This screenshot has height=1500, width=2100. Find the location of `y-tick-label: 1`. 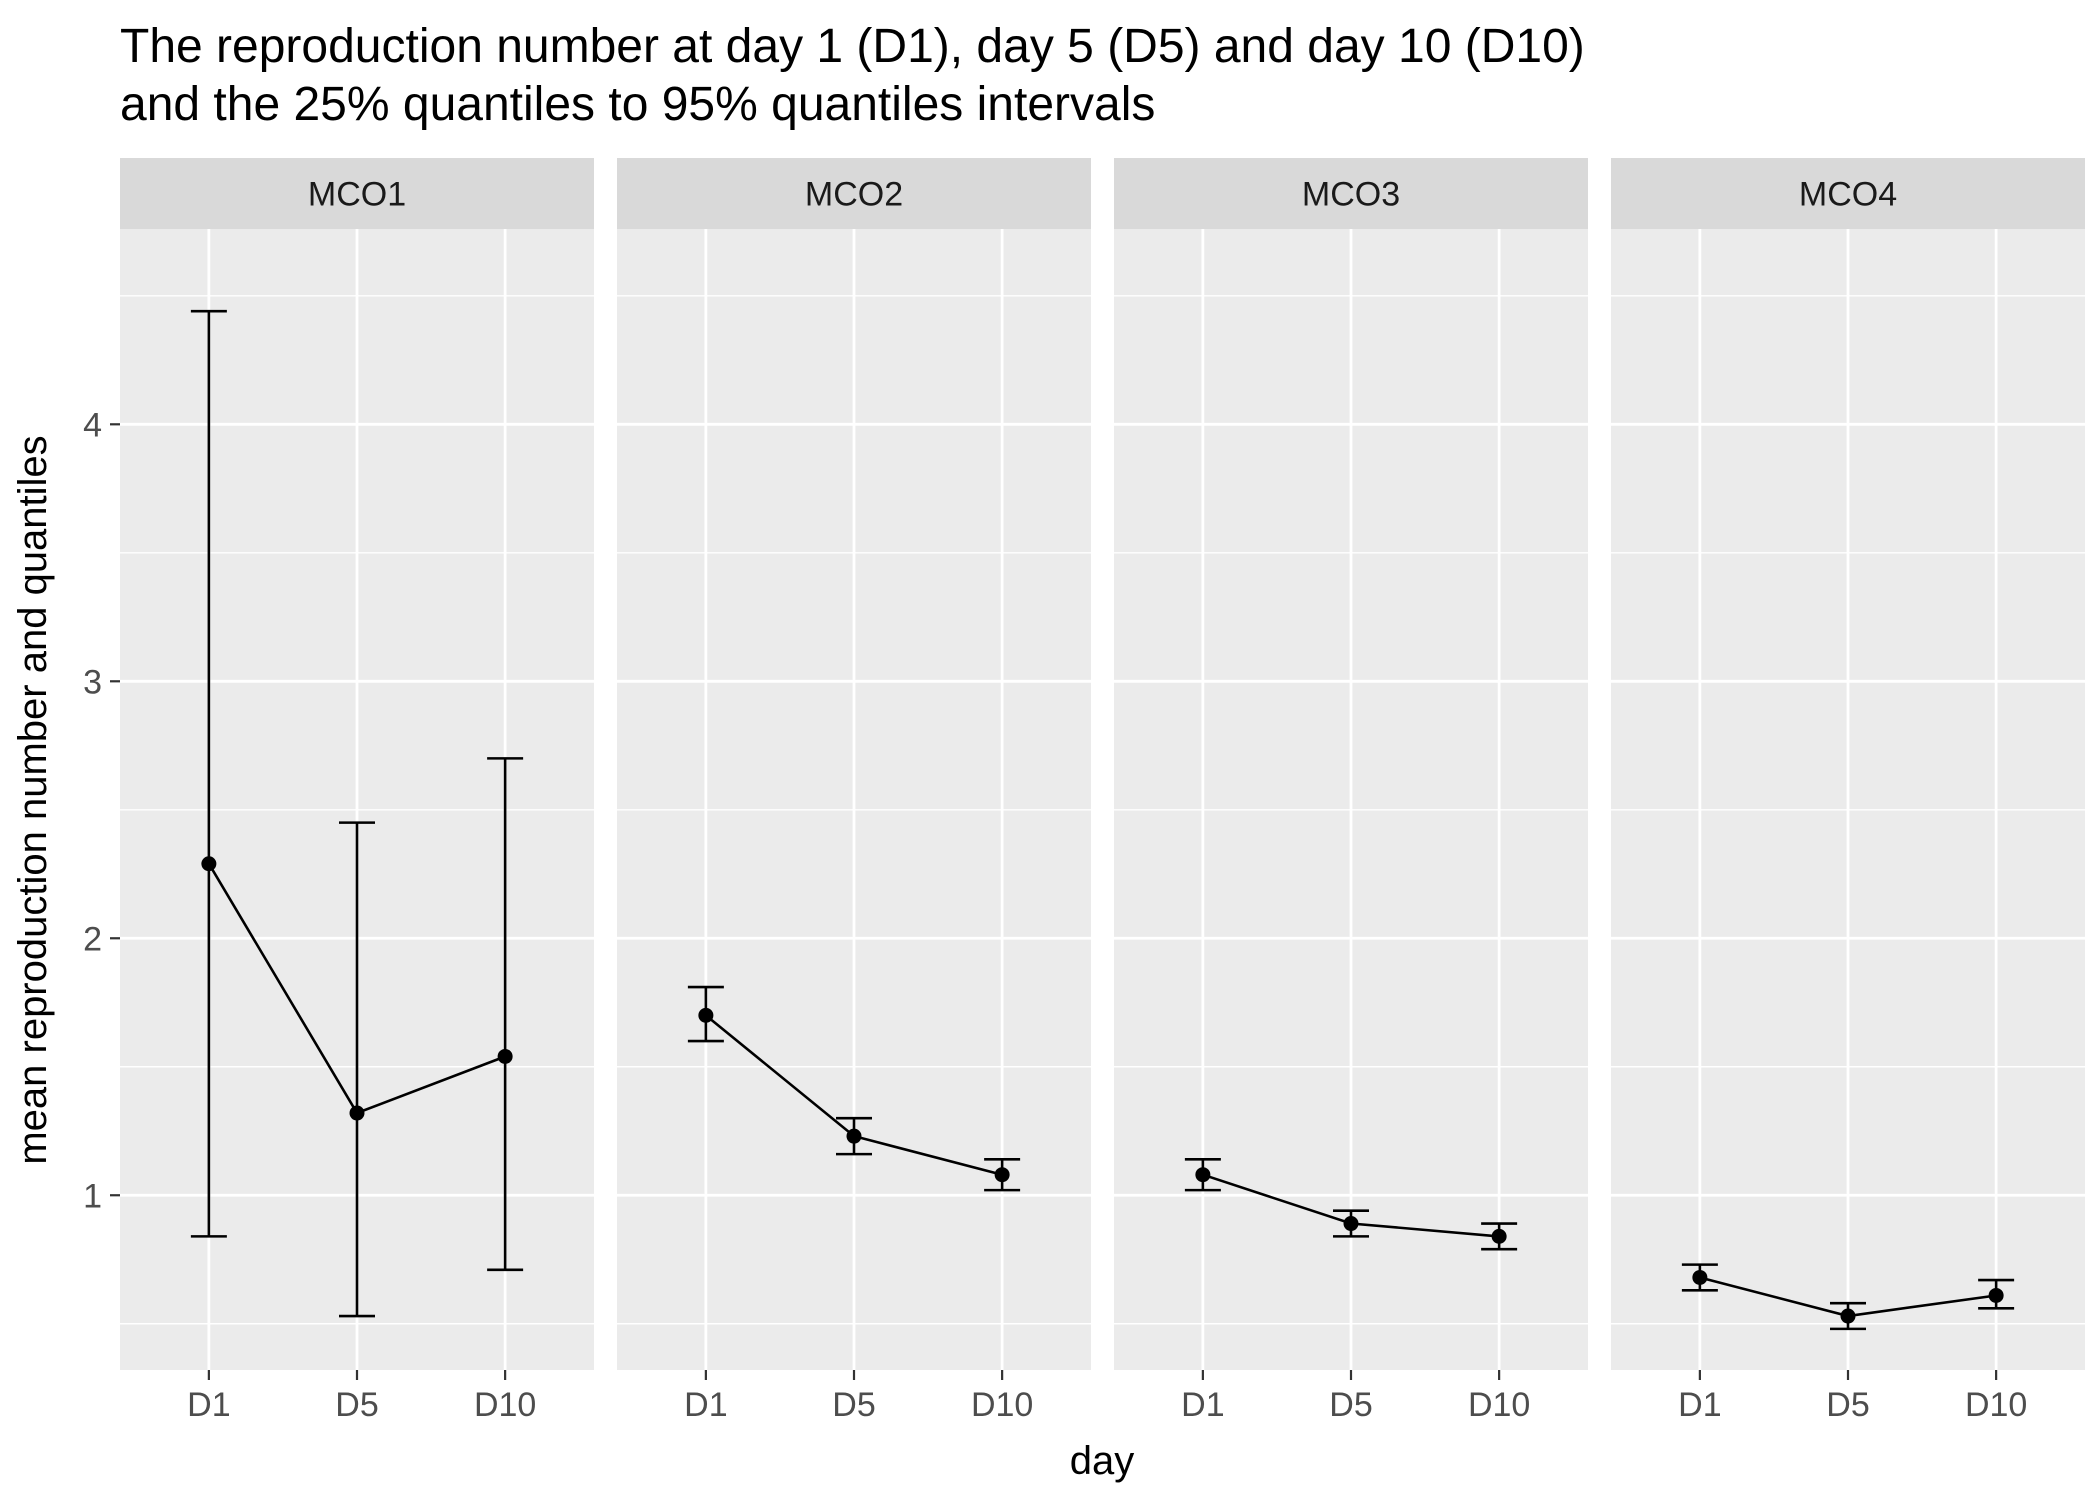

y-tick-label: 1 is located at coordinates (92, 1196).